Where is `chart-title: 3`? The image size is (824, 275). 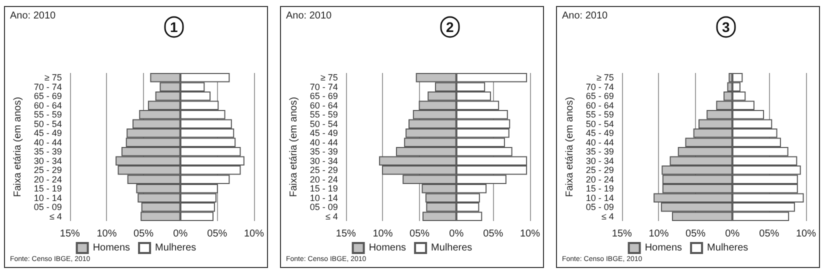
chart-title: 3 is located at coordinates (726, 27).